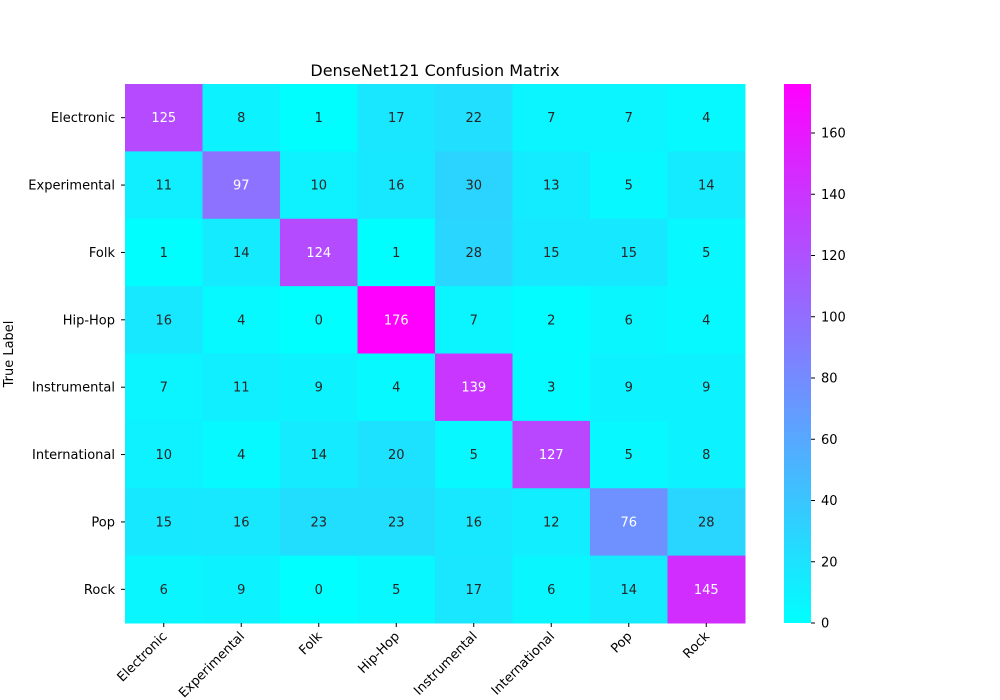 This screenshot has height=700, width=1000. I want to click on x-tick-label: Hip-Hop, so click(379, 653).